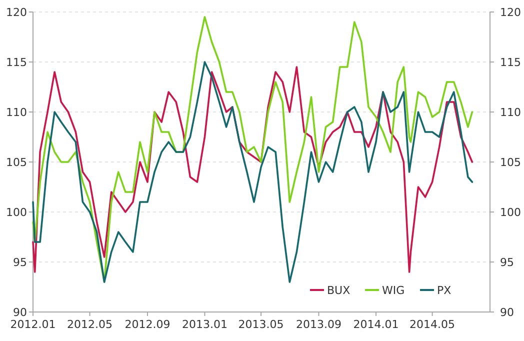 Image resolution: width=524 pixels, height=341 pixels. What do you see at coordinates (261, 324) in the screenshot?
I see `x-tick-label: 2013.05` at bounding box center [261, 324].